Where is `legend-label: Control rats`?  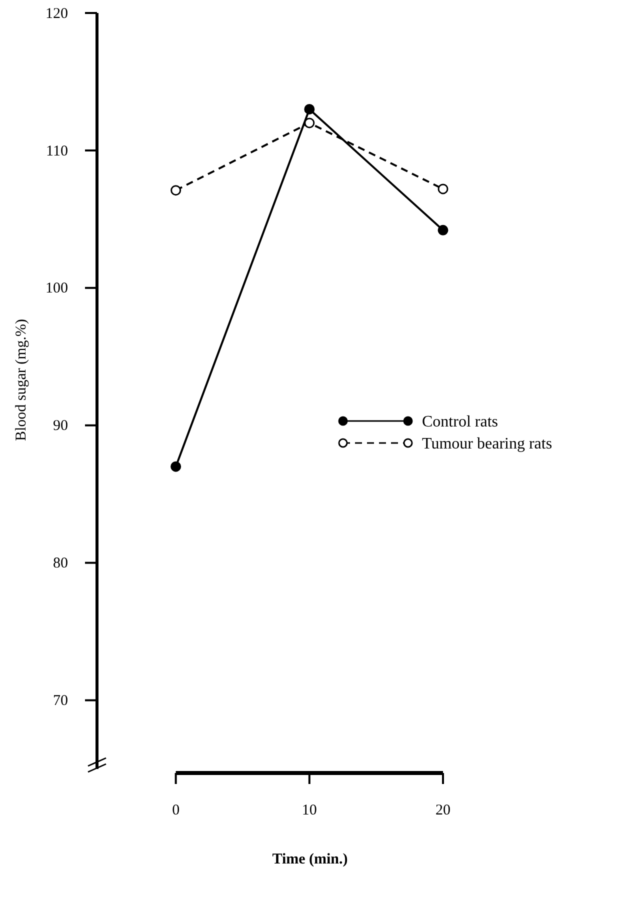 legend-label: Control rats is located at coordinates (460, 422).